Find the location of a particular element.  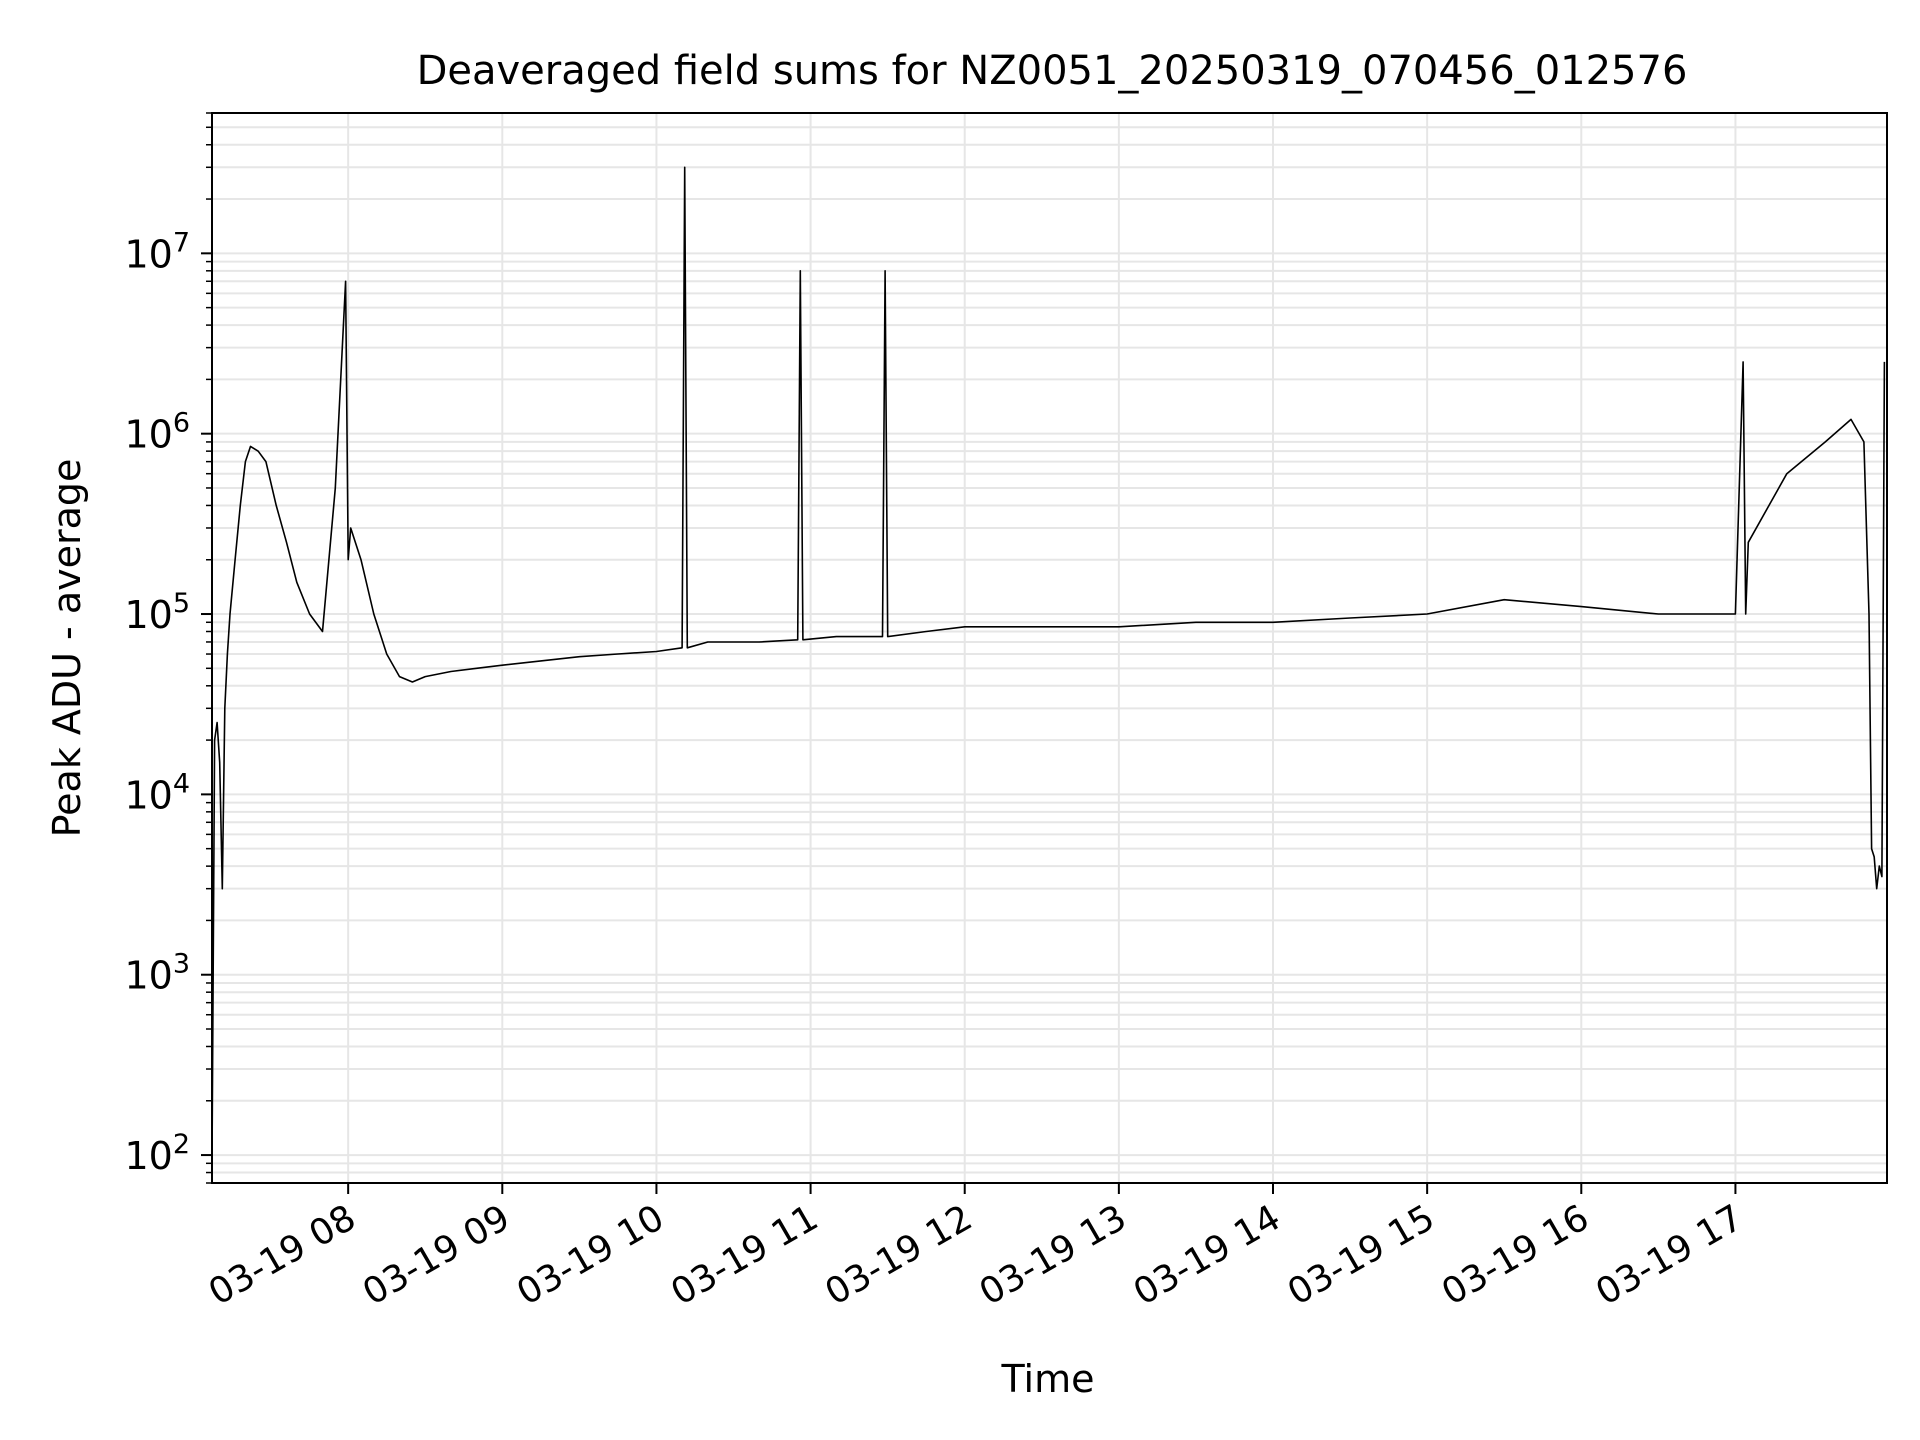

x-tick-label: 03-19 11 is located at coordinates (744, 1255).